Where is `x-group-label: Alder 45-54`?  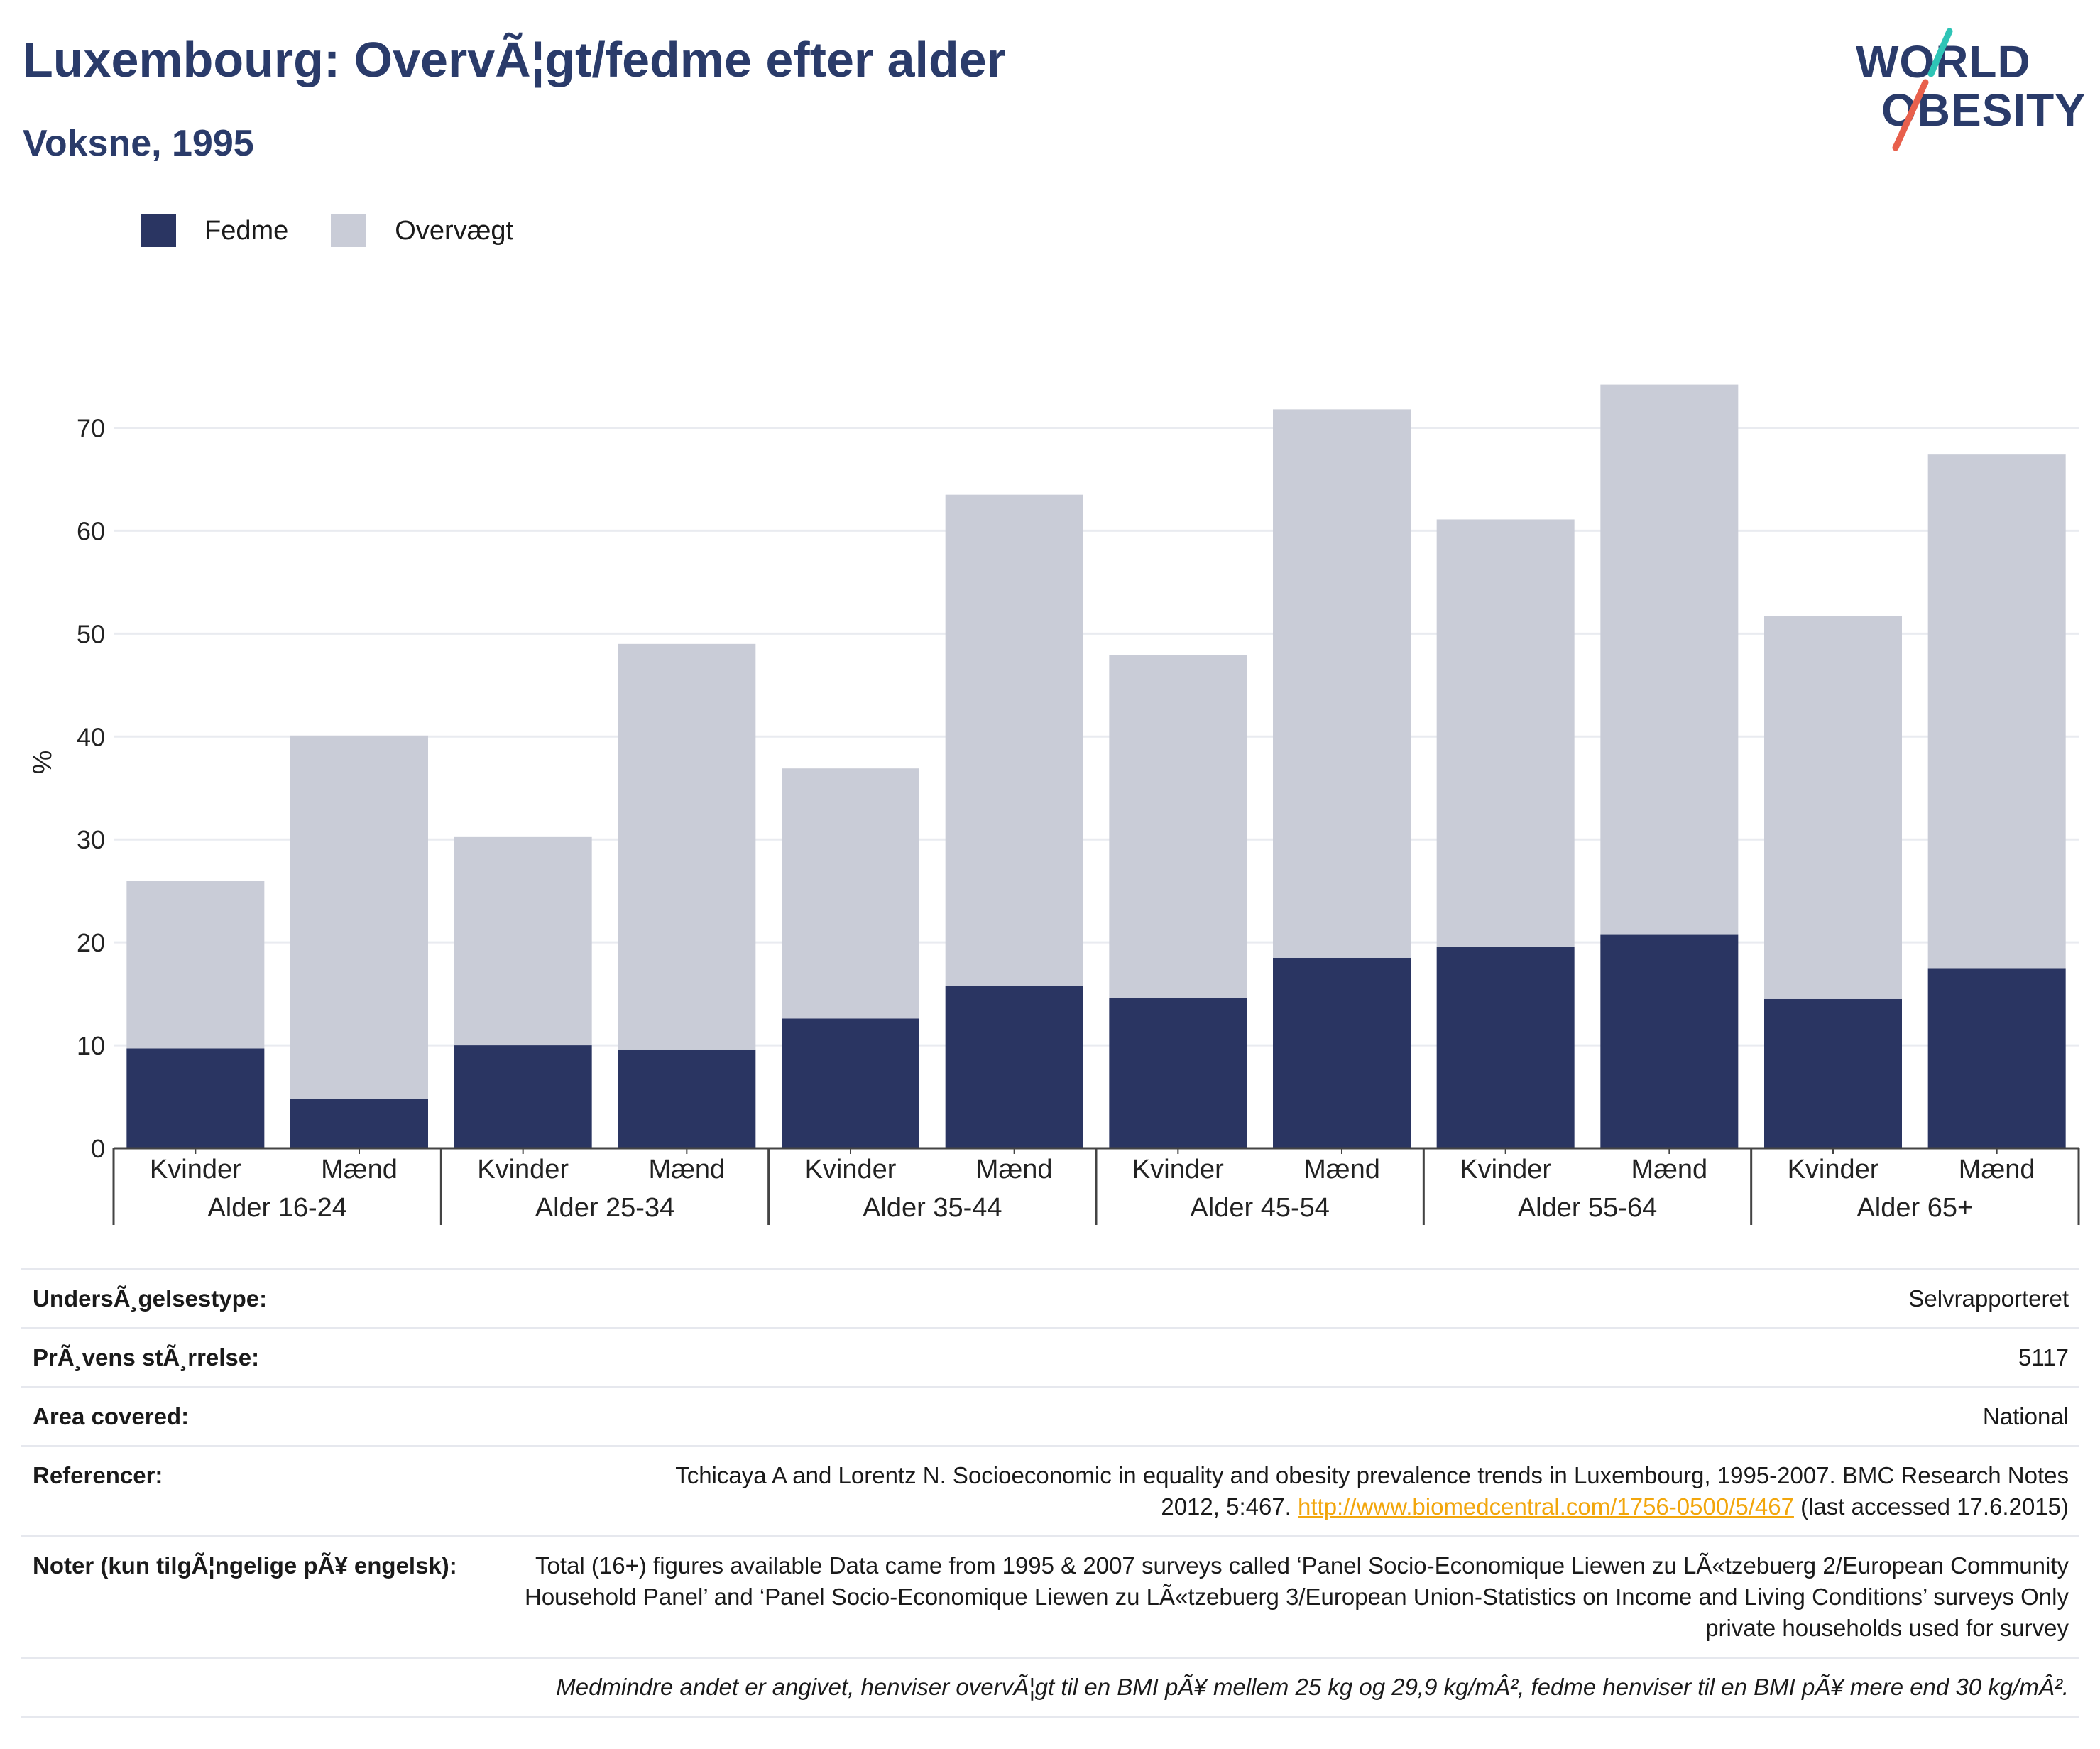
x-group-label: Alder 45-54 is located at coordinates (1259, 1208).